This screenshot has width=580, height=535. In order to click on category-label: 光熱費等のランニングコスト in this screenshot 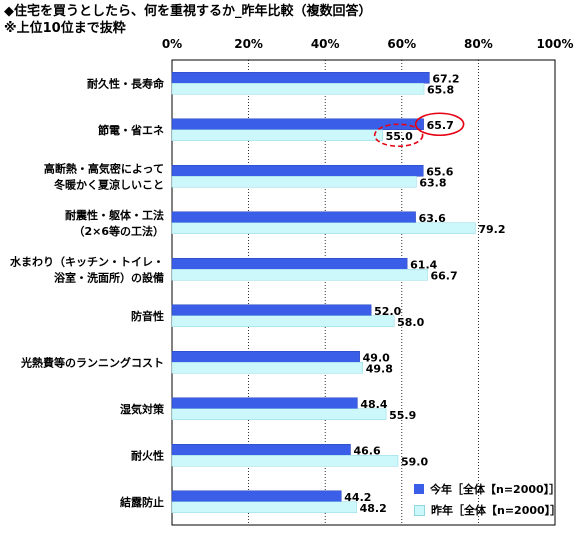, I will do `click(92, 362)`.